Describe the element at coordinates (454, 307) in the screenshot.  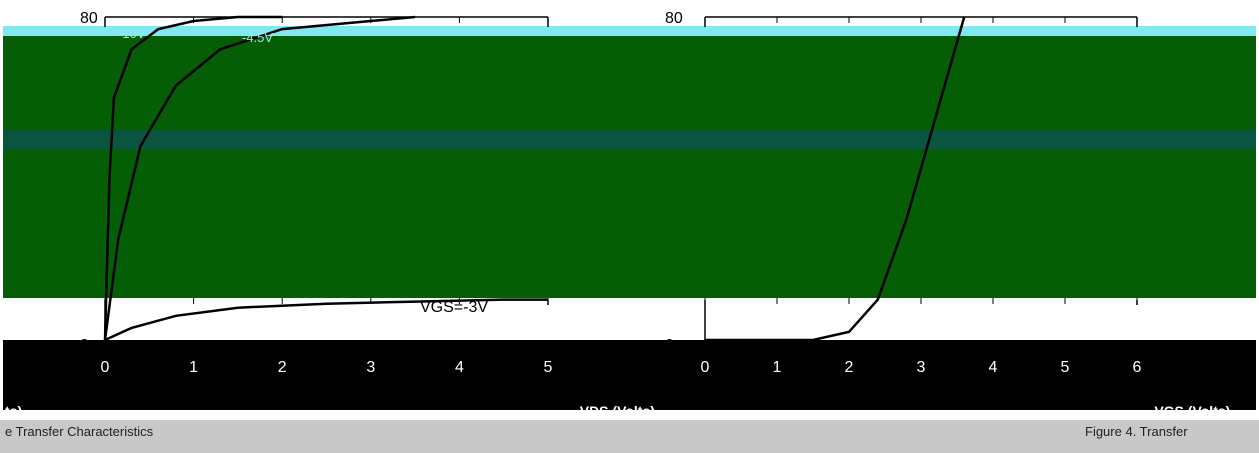
I see `curve-label: VGS=-3V` at that location.